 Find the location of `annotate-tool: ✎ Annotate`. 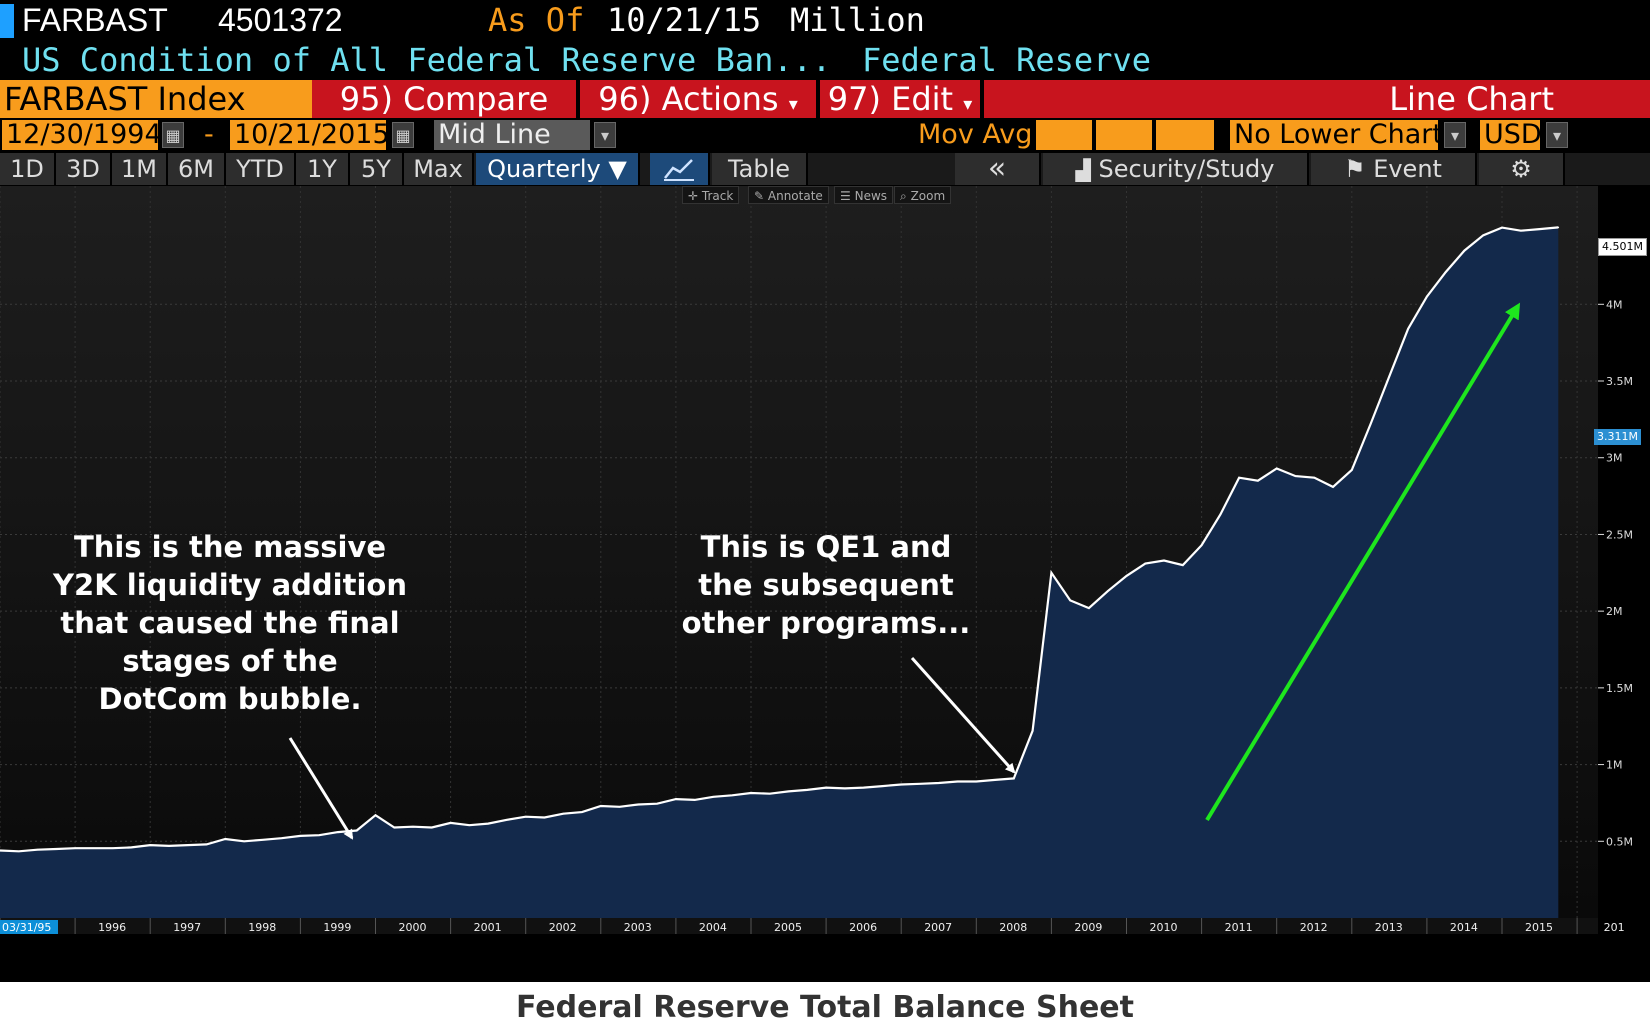

annotate-tool: ✎ Annotate is located at coordinates (788, 195).